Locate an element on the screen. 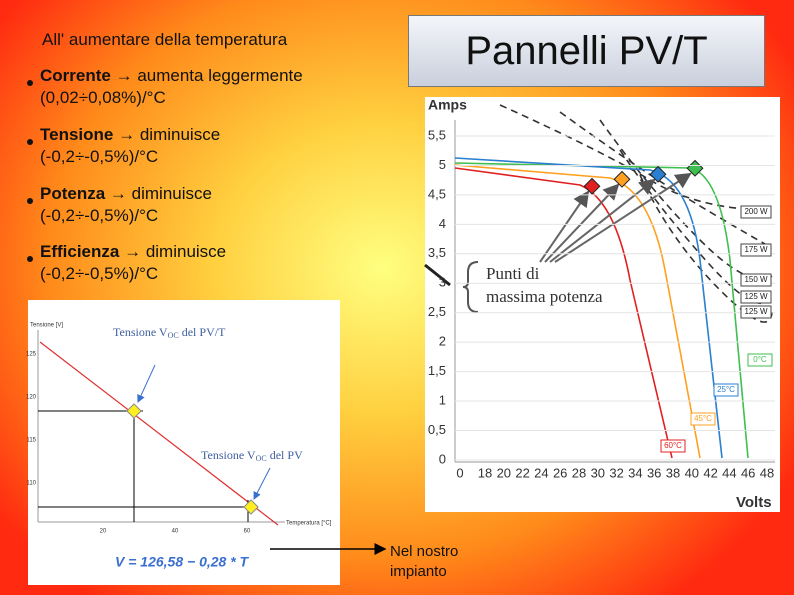 The height and width of the screenshot is (595, 794). annotation: Tensione VOC del PV is located at coordinates (252, 455).